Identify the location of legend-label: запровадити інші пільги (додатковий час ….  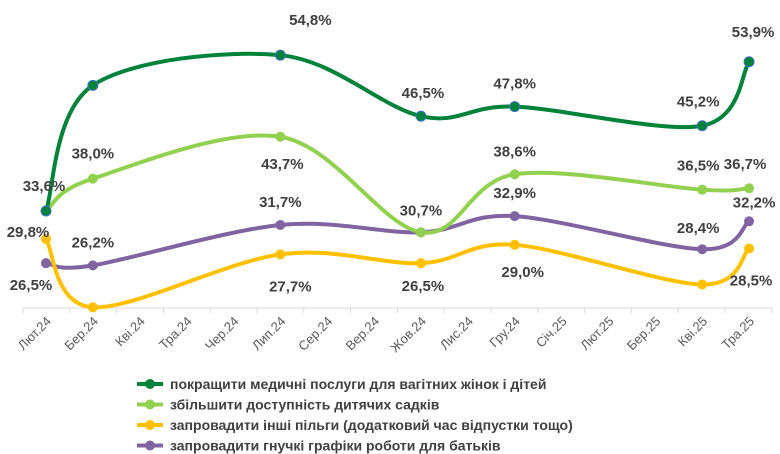
(371, 425).